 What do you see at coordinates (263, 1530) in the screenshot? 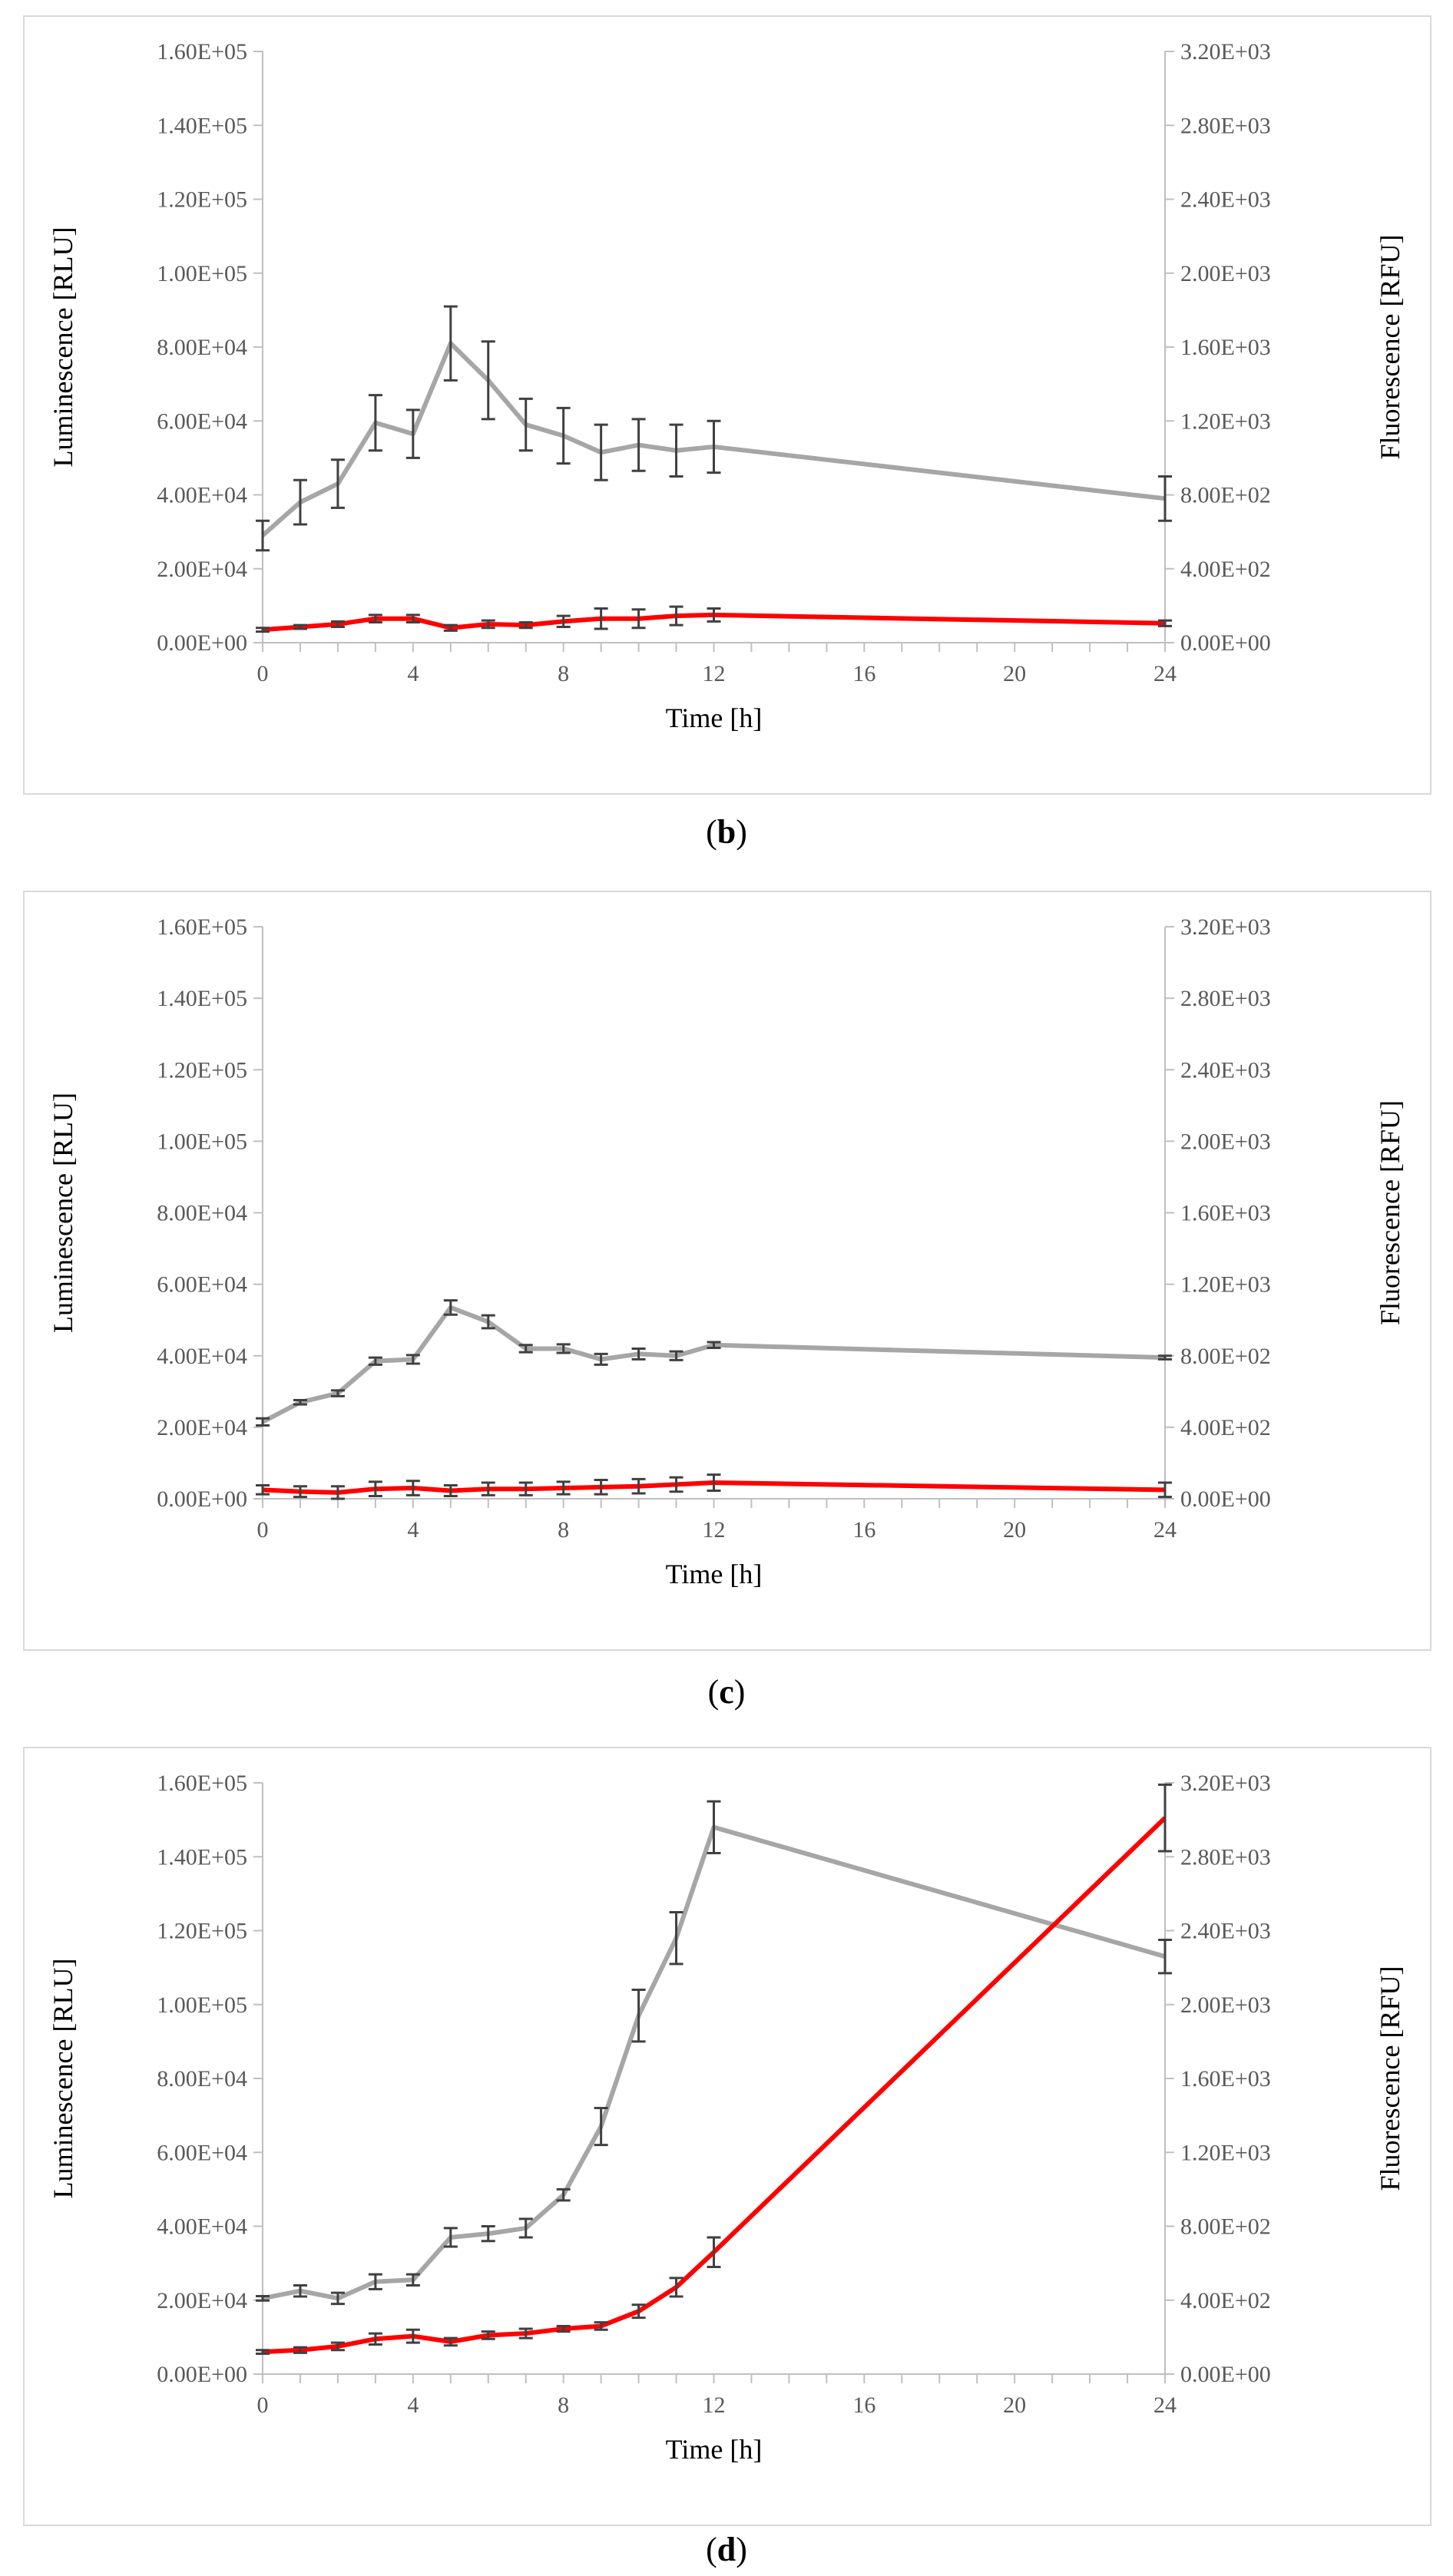
I see `chart-c-x-tick-label: 0` at bounding box center [263, 1530].